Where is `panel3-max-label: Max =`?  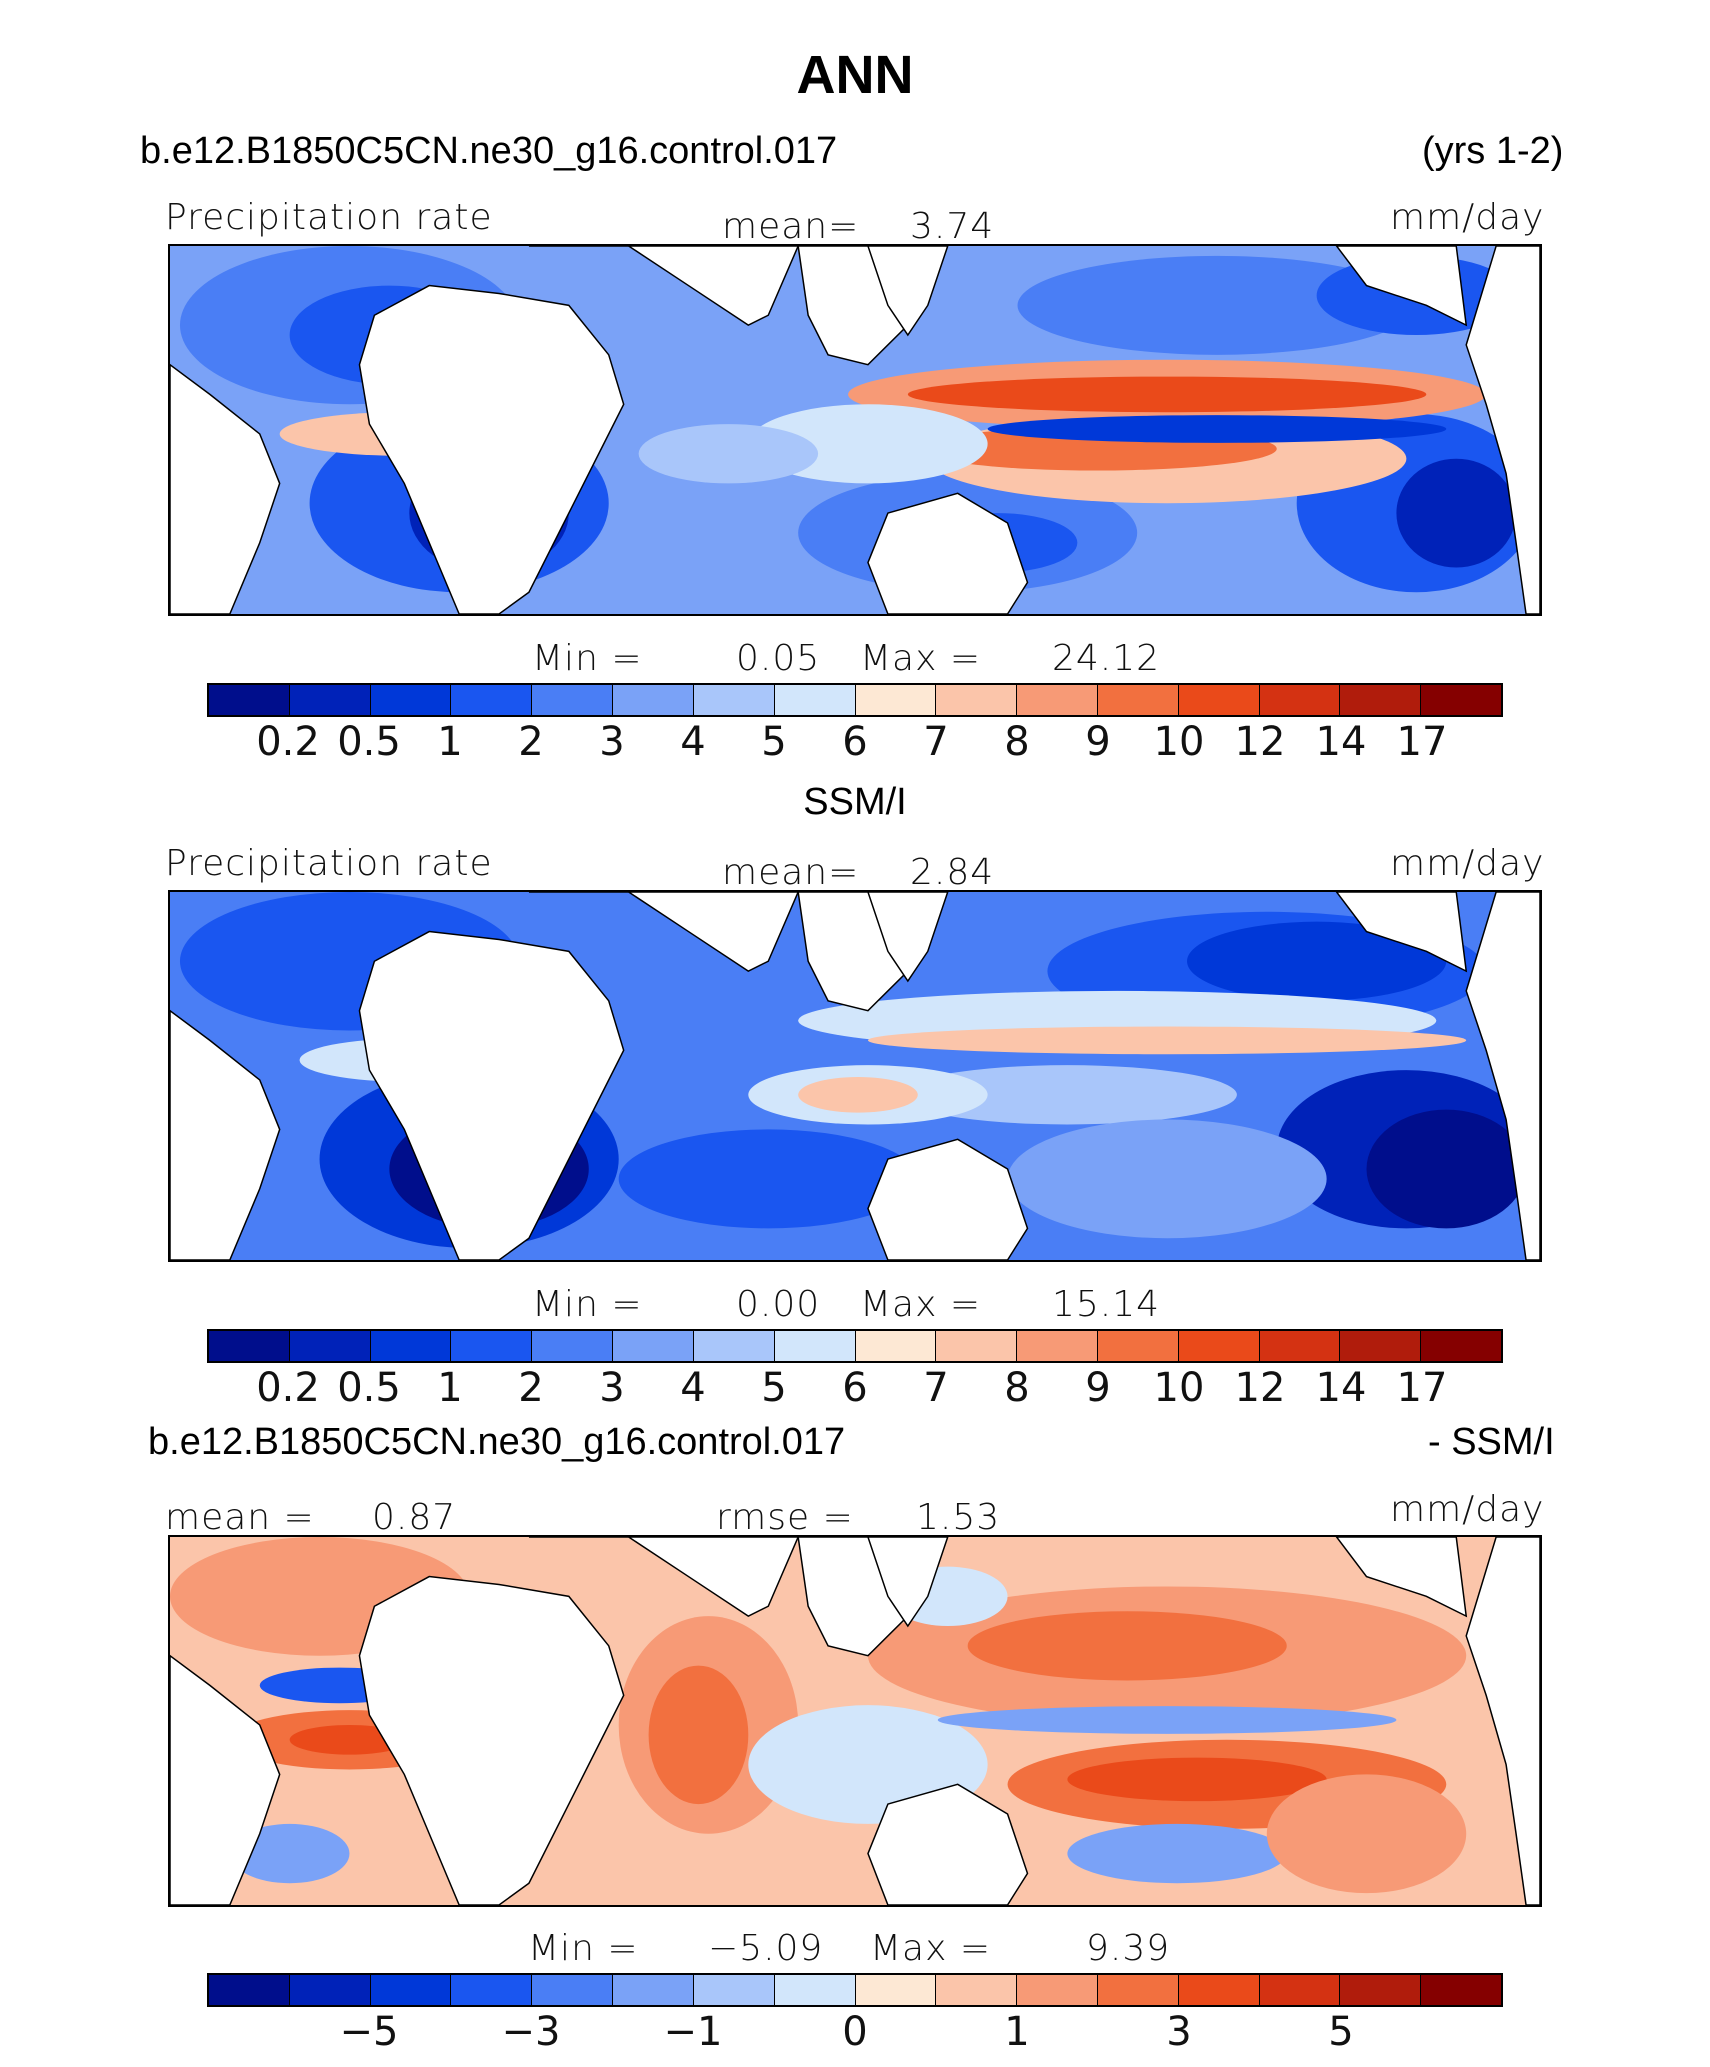
panel3-max-label: Max = is located at coordinates (931, 1948).